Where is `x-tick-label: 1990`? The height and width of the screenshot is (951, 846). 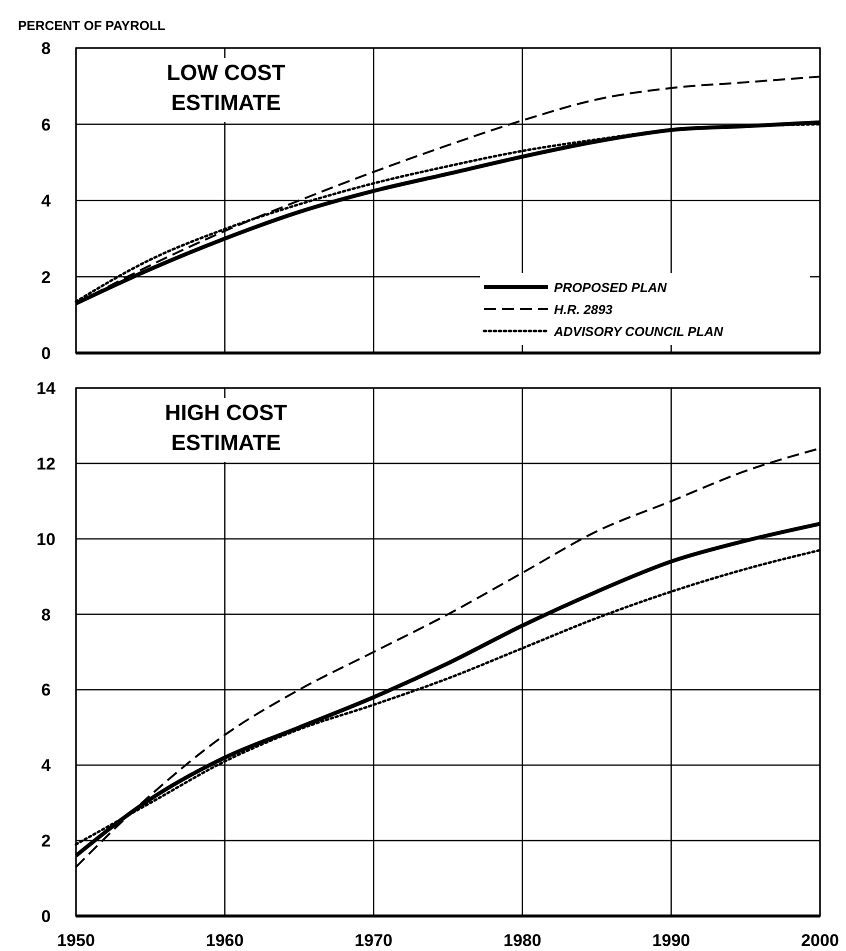 x-tick-label: 1990 is located at coordinates (671, 940).